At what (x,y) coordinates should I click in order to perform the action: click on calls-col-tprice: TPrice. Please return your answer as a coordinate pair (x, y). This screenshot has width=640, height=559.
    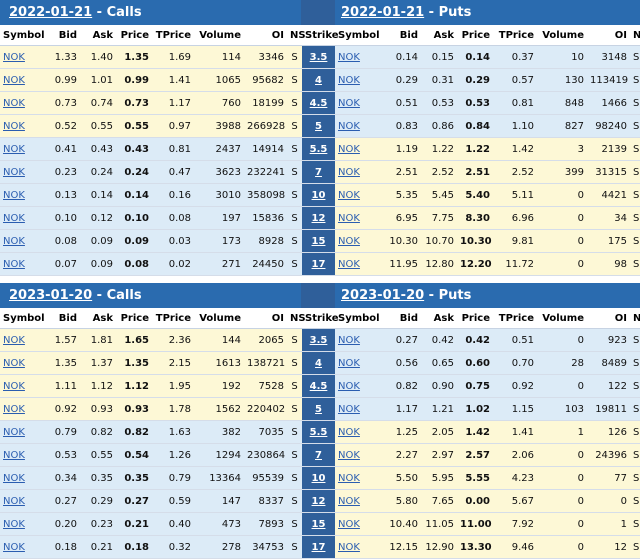
    Looking at the image, I should click on (173, 35).